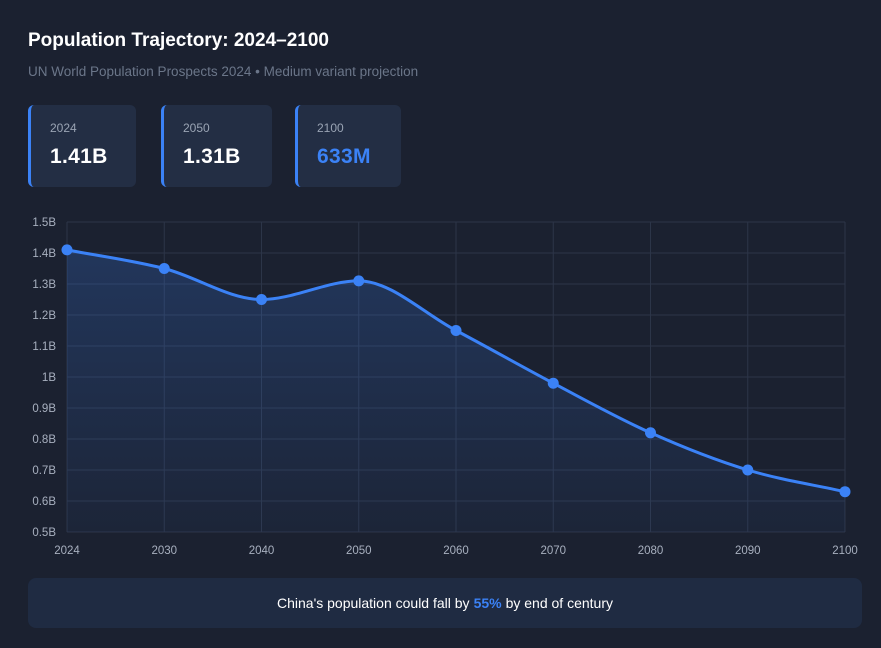  I want to click on y-tick-label: 1.4B, so click(44, 254).